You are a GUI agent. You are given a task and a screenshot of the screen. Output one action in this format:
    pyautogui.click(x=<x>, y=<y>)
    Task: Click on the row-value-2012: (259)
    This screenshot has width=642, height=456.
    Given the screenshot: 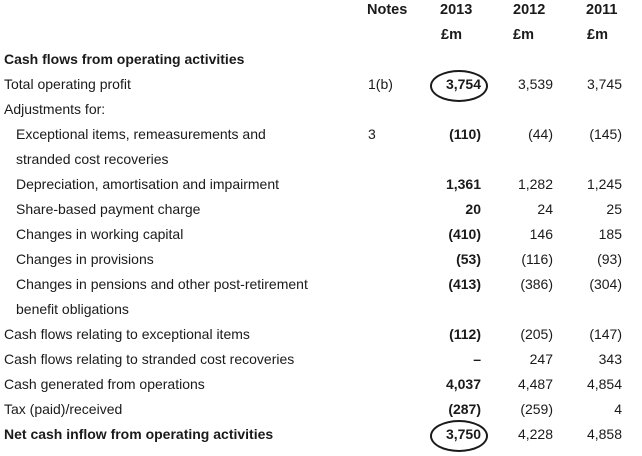 What is the action you would take?
    pyautogui.click(x=536, y=409)
    